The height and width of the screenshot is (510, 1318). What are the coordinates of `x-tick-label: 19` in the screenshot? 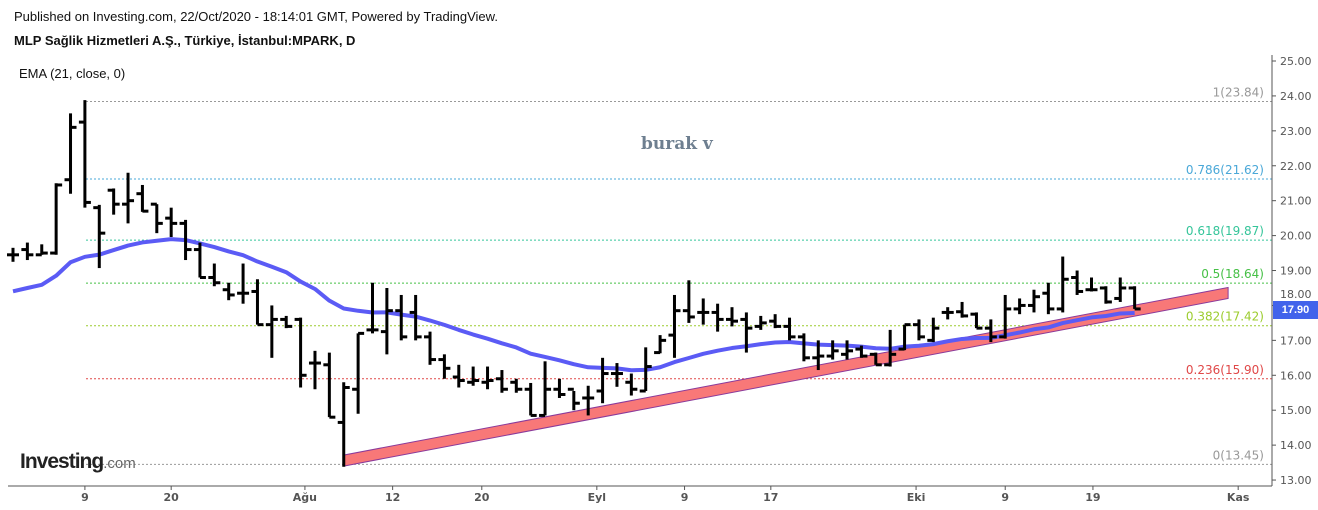 It's located at (1092, 497).